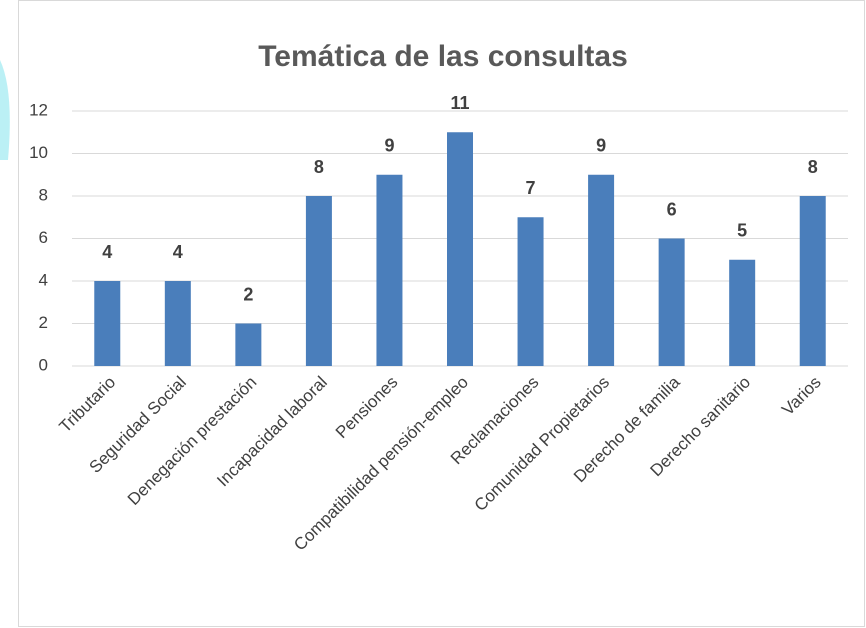 Image resolution: width=866 pixels, height=628 pixels. I want to click on y-tick-label: 8, so click(43, 194).